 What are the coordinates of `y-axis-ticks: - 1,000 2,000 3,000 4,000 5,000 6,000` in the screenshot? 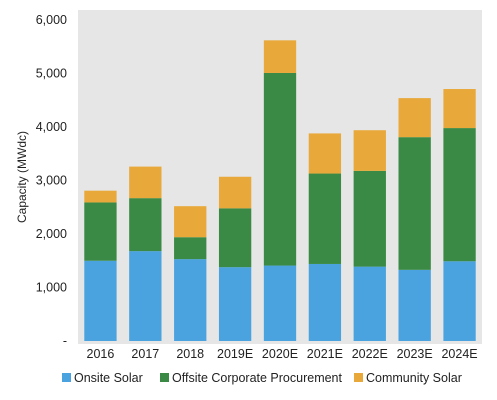 It's located at (51, 180).